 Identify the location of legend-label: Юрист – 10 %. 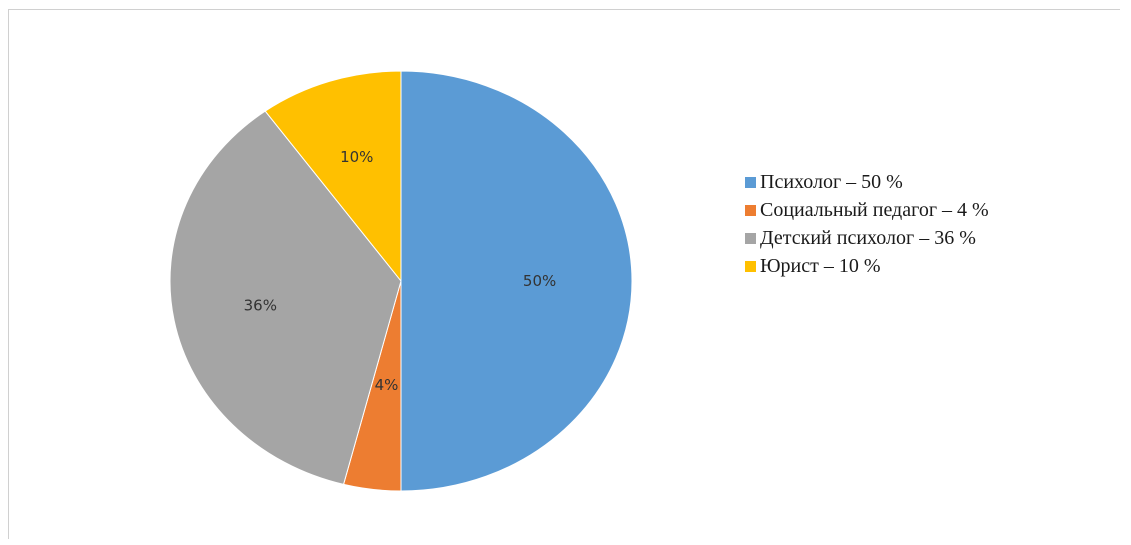
(820, 265).